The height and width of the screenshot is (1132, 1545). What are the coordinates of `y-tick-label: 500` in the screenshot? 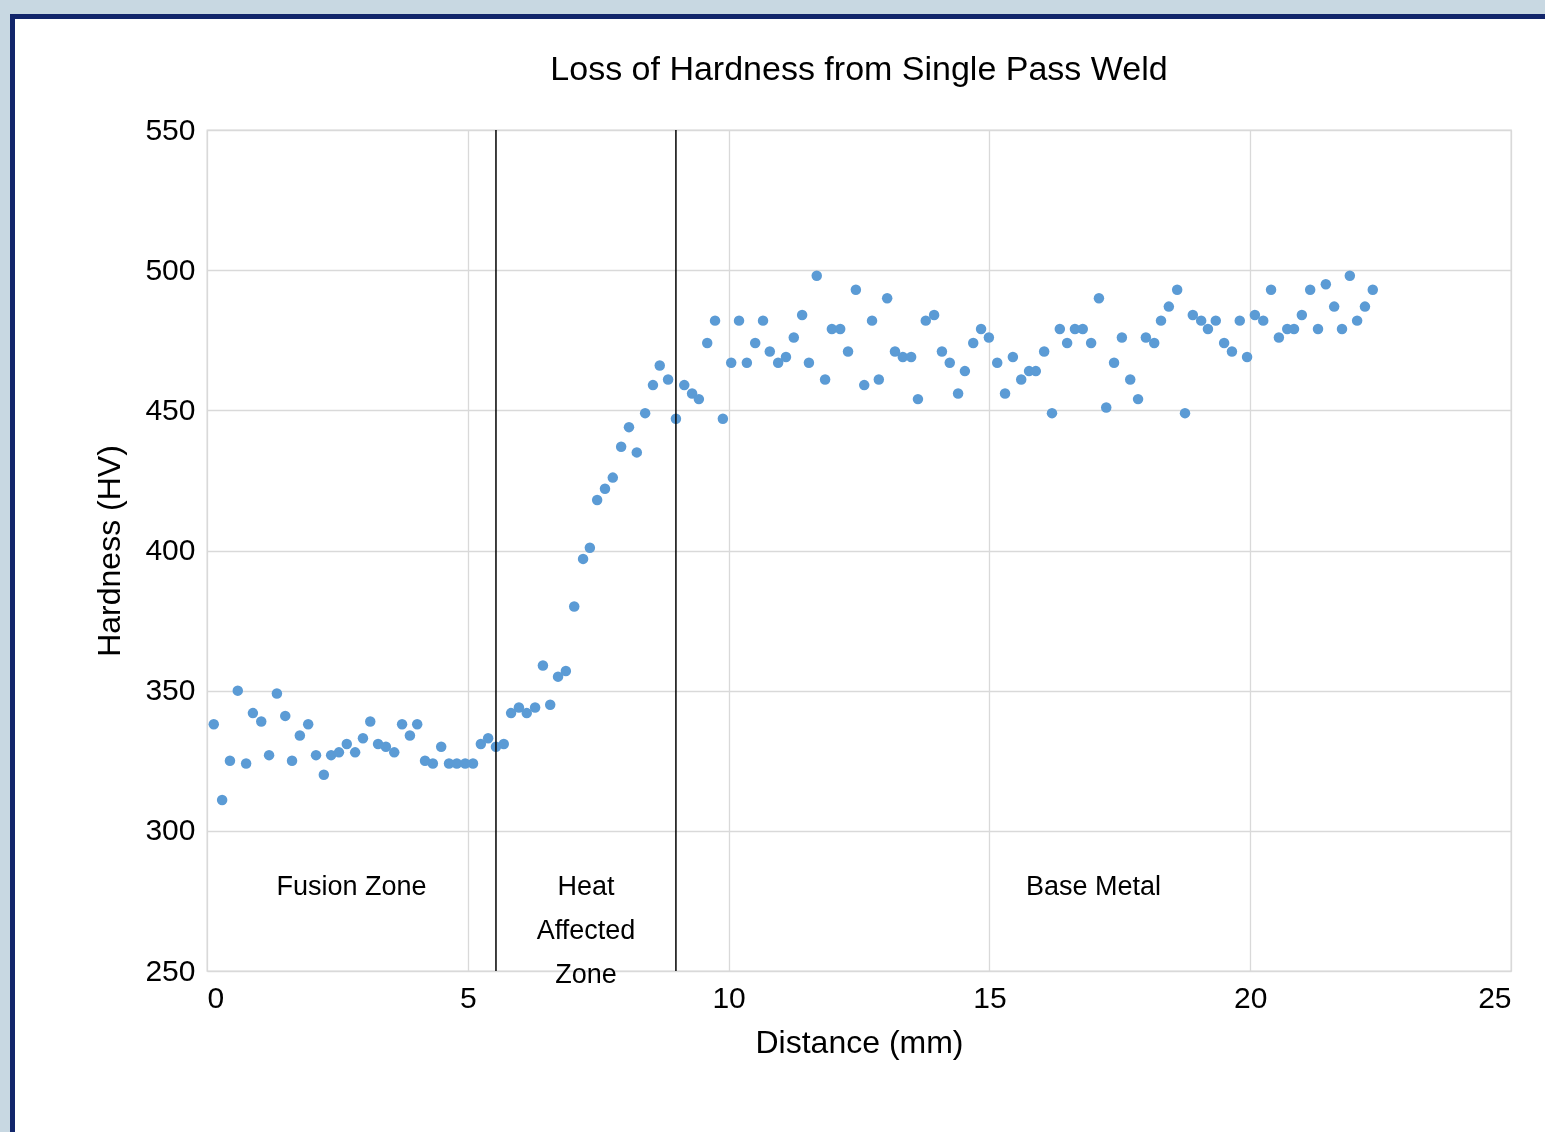 It's located at (170, 269).